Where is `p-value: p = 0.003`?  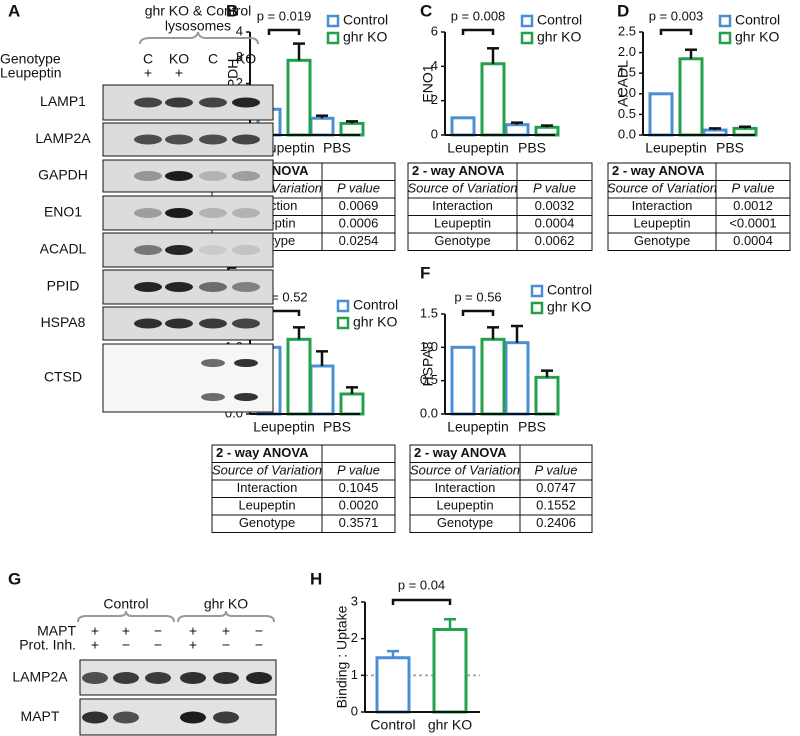
p-value: p = 0.003 is located at coordinates (676, 15).